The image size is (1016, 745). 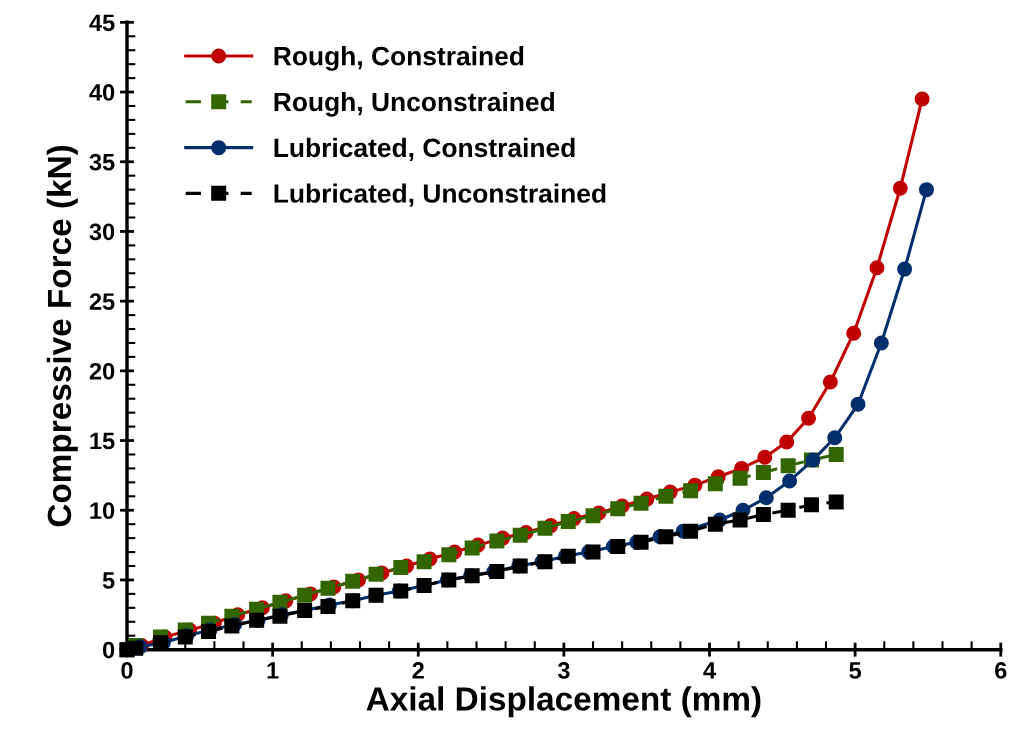 I want to click on x-tick-label: 0, so click(x=127, y=670).